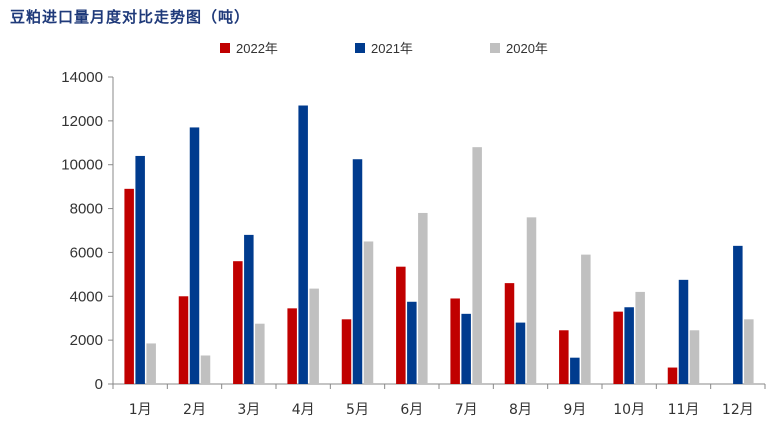 The image size is (783, 443). What do you see at coordinates (82, 165) in the screenshot?
I see `y-tick-label: 10000` at bounding box center [82, 165].